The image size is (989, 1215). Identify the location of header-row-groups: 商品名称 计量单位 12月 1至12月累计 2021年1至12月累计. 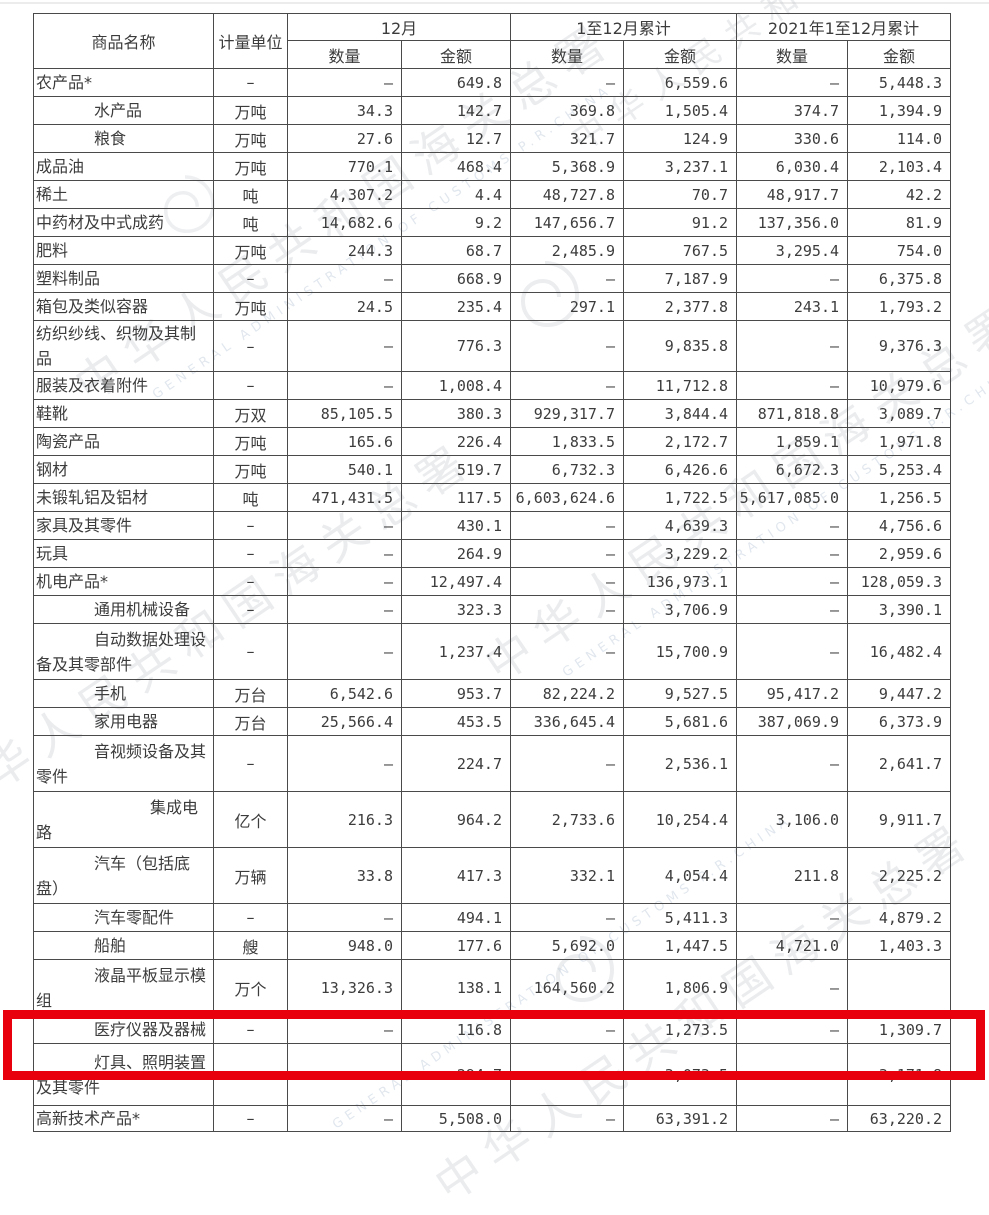
(492, 41).